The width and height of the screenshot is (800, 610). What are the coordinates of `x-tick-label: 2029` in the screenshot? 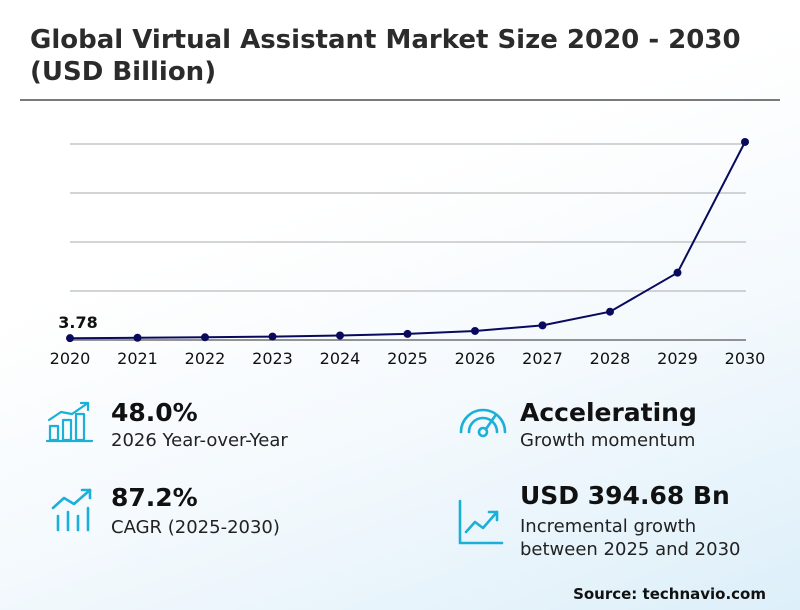 It's located at (677, 358).